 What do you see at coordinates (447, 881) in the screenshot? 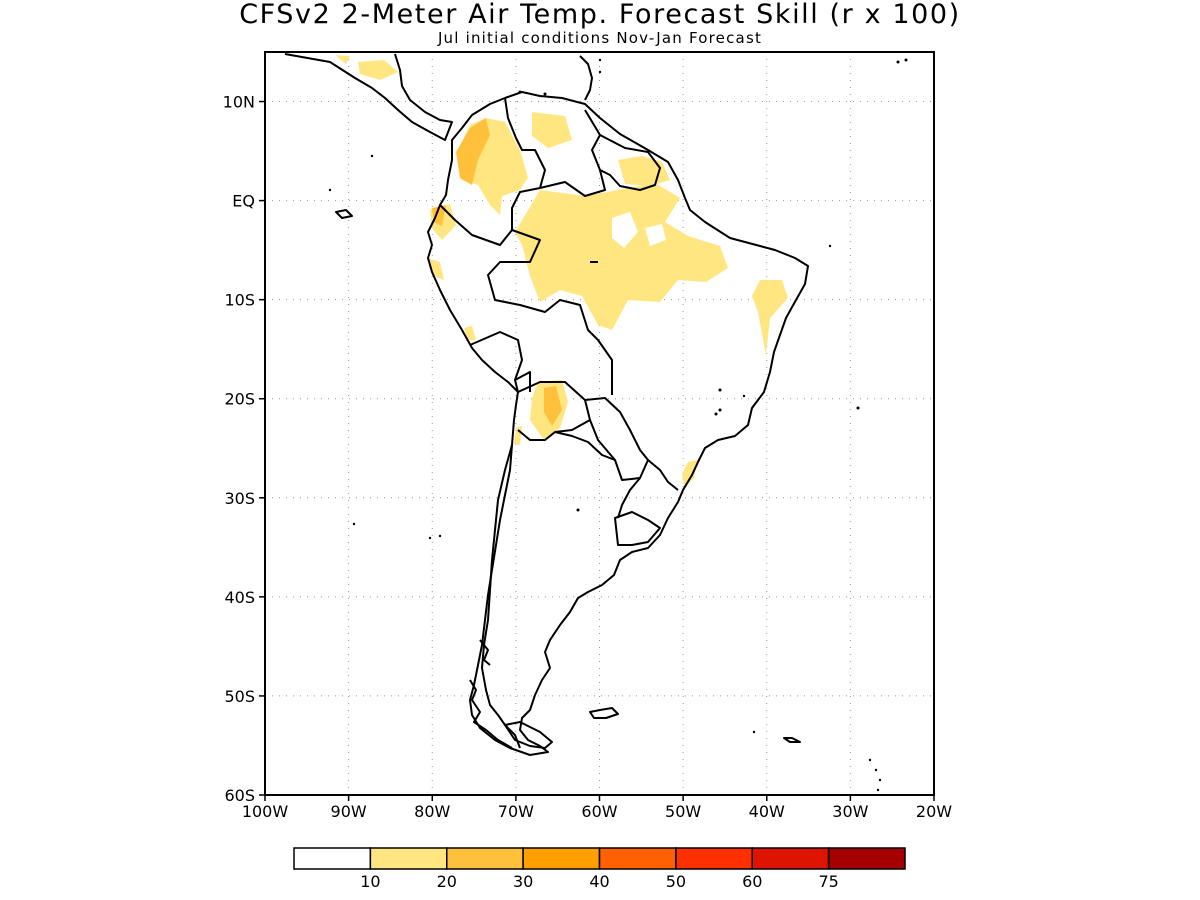
I see `colorbar-label: 20` at bounding box center [447, 881].